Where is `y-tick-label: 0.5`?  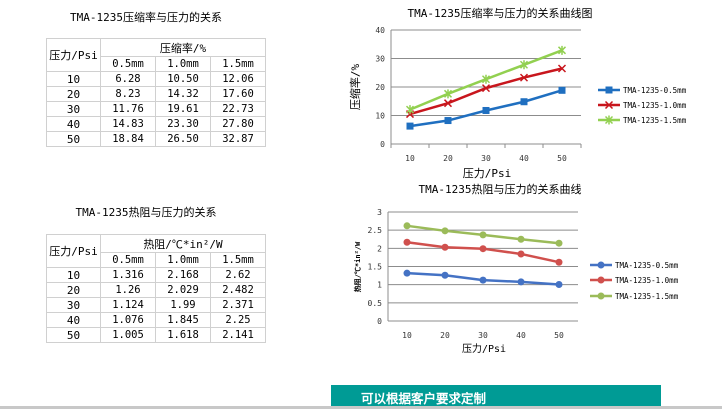
y-tick-label: 0.5 is located at coordinates (375, 303).